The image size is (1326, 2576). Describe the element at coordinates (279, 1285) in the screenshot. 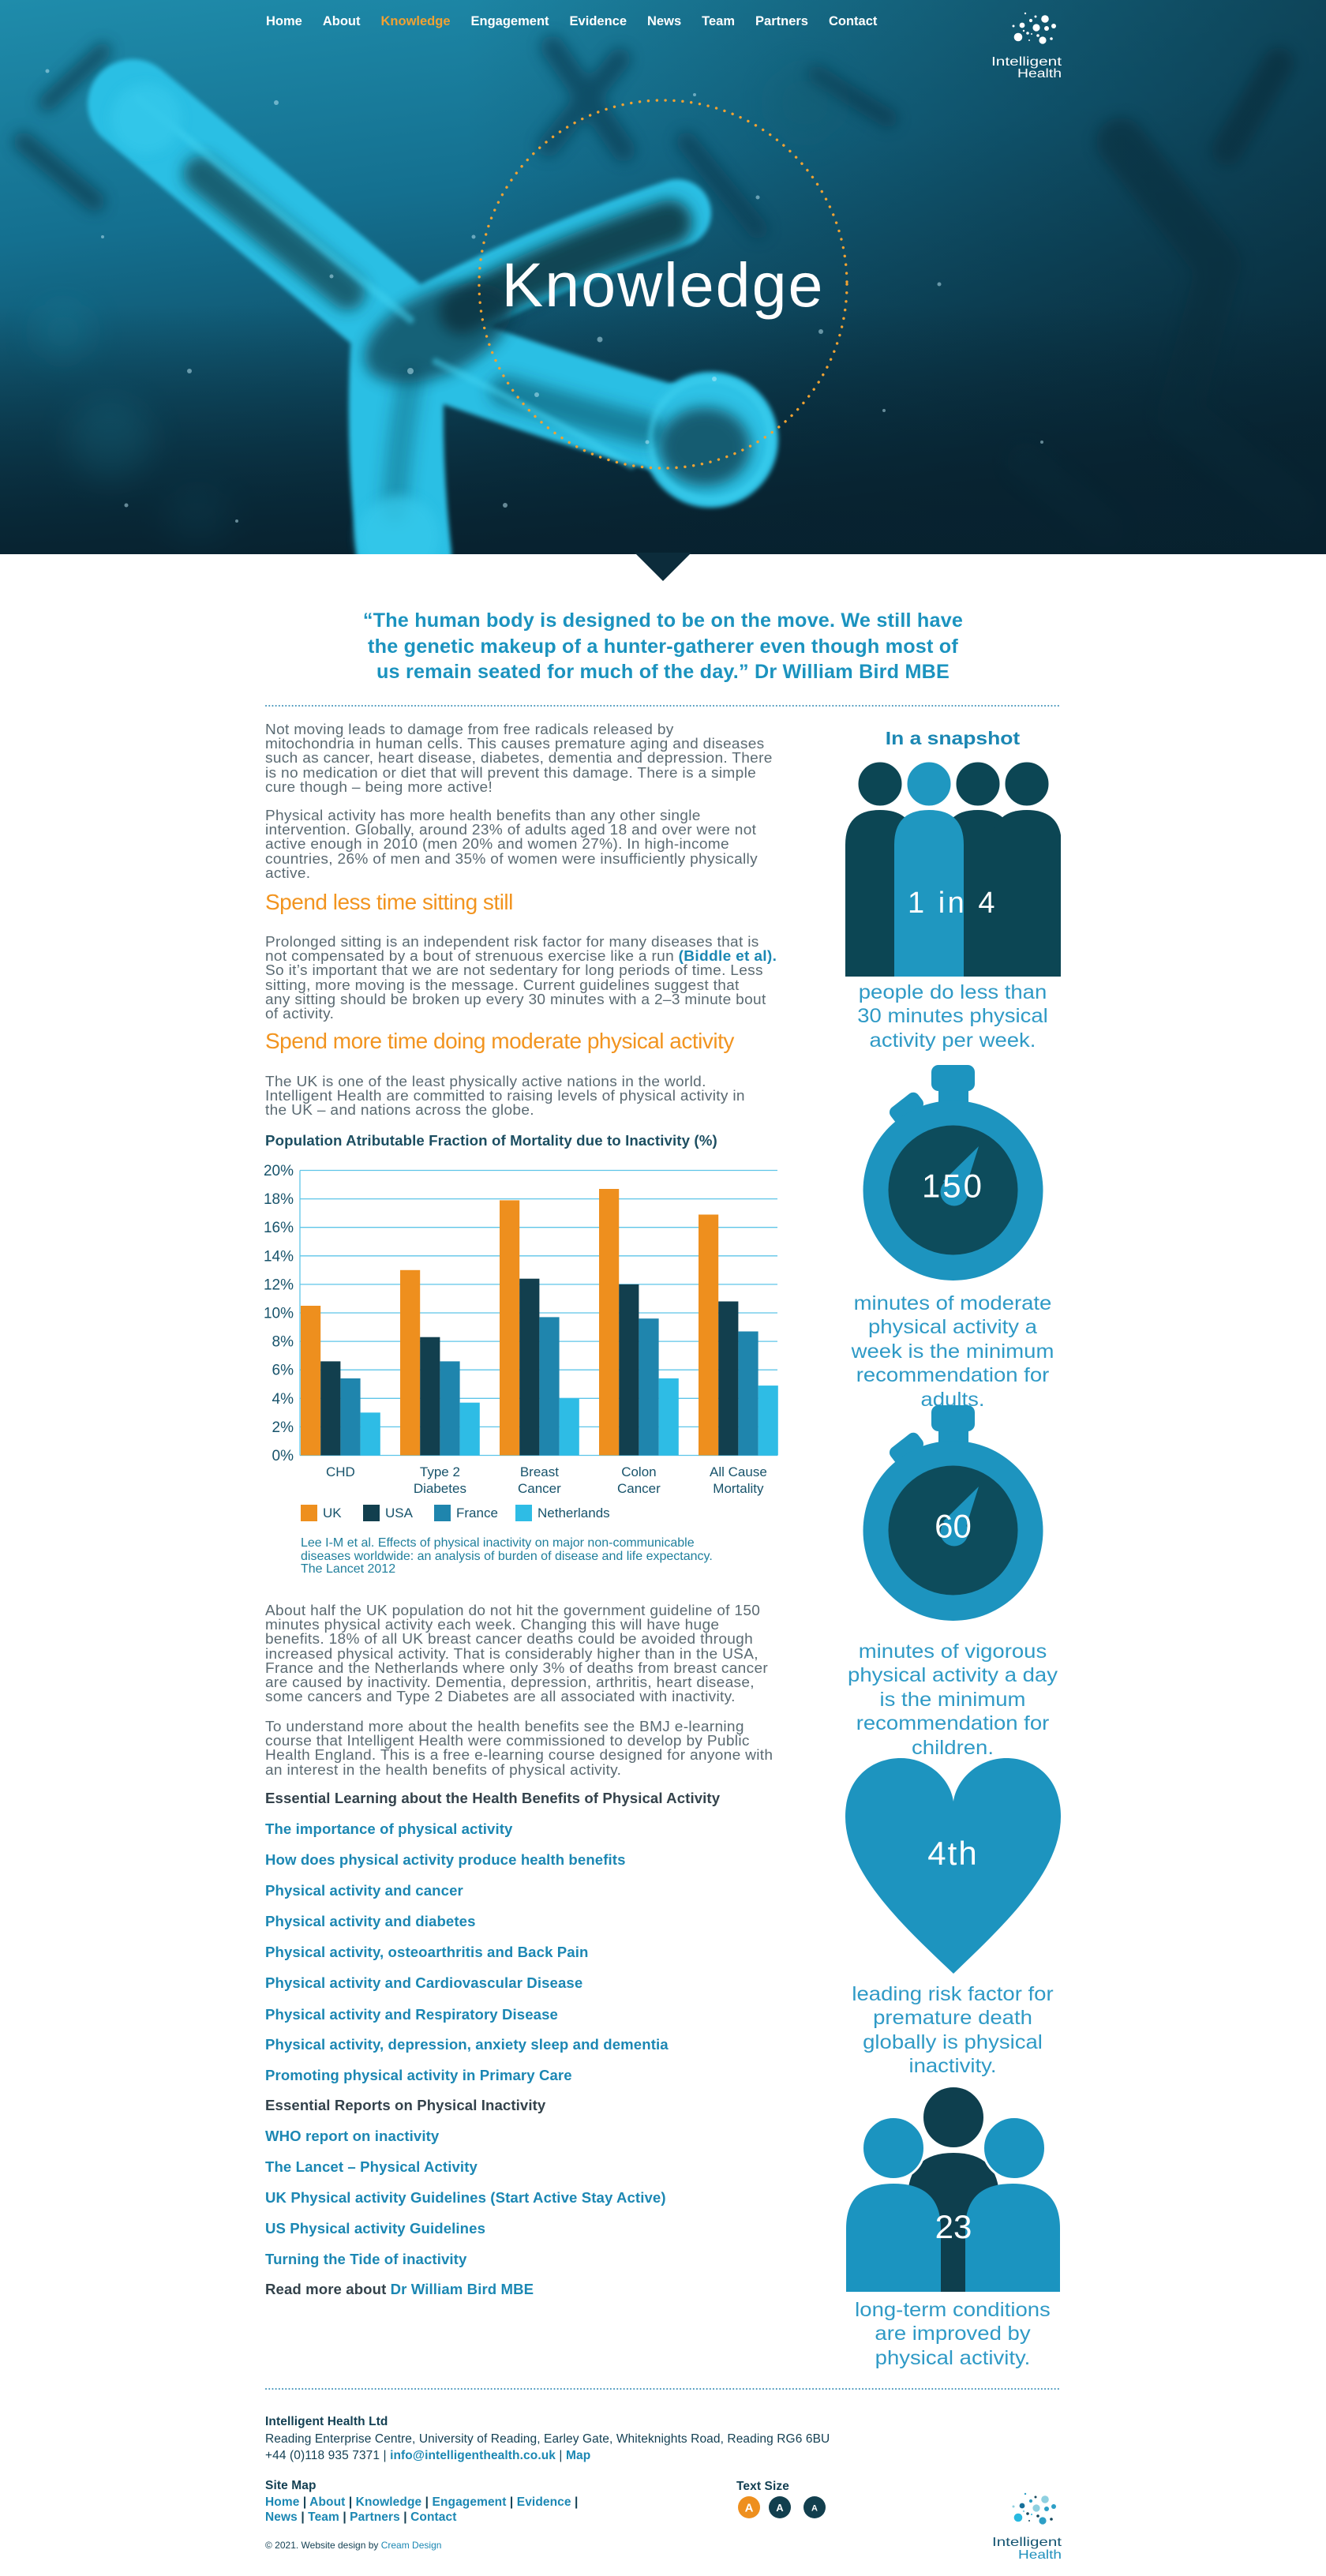

I see `svg-text: 12%` at that location.